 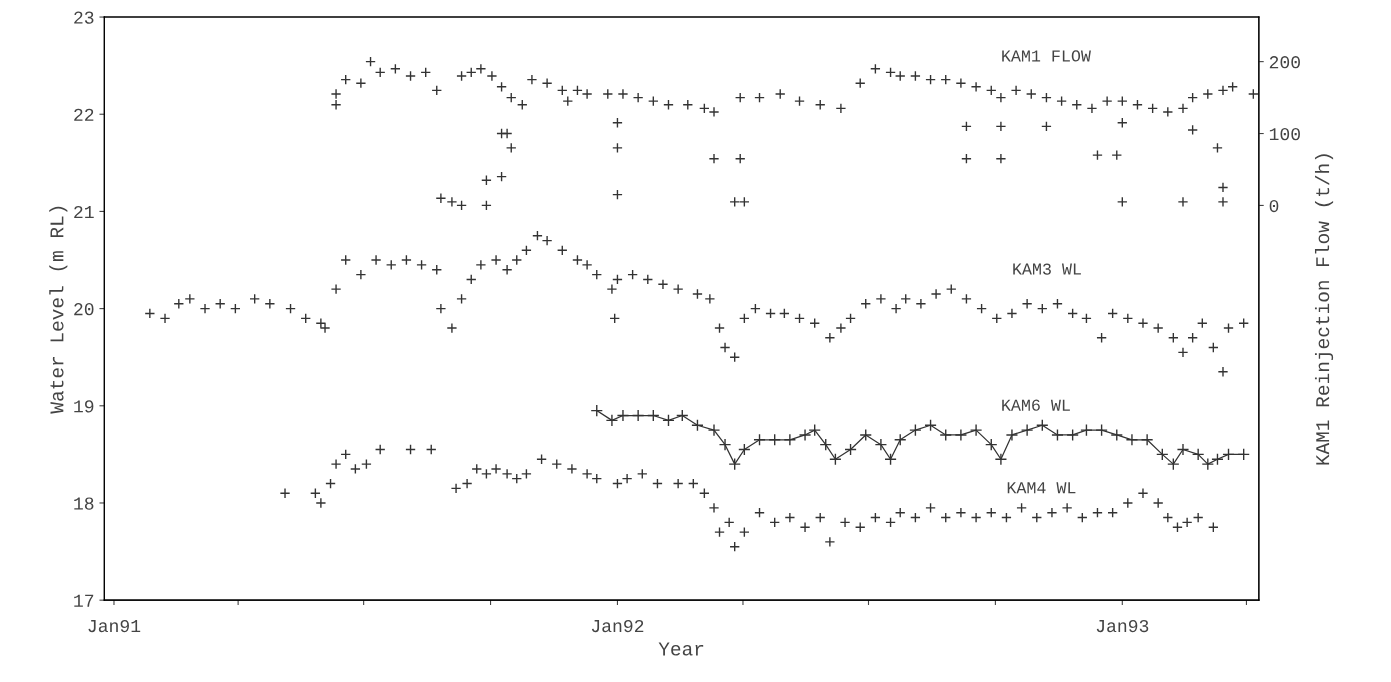 I want to click on y-tick-label: 20, so click(x=84, y=309).